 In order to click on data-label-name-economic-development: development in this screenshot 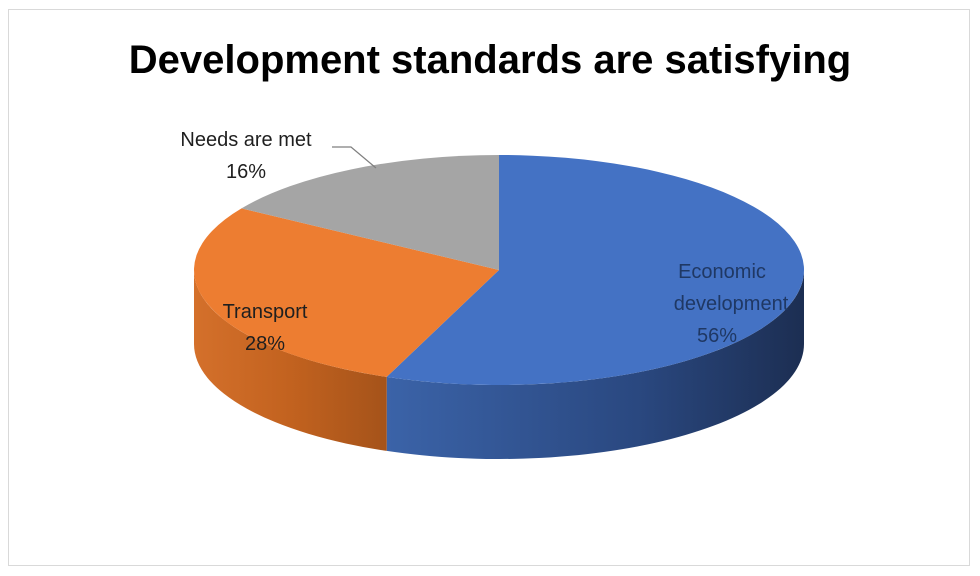, I will do `click(731, 304)`.